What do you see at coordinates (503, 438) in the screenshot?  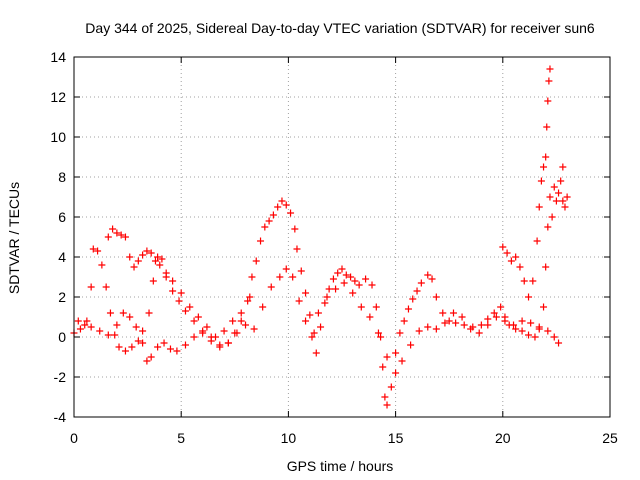 I see `x-tick-label: 20` at bounding box center [503, 438].